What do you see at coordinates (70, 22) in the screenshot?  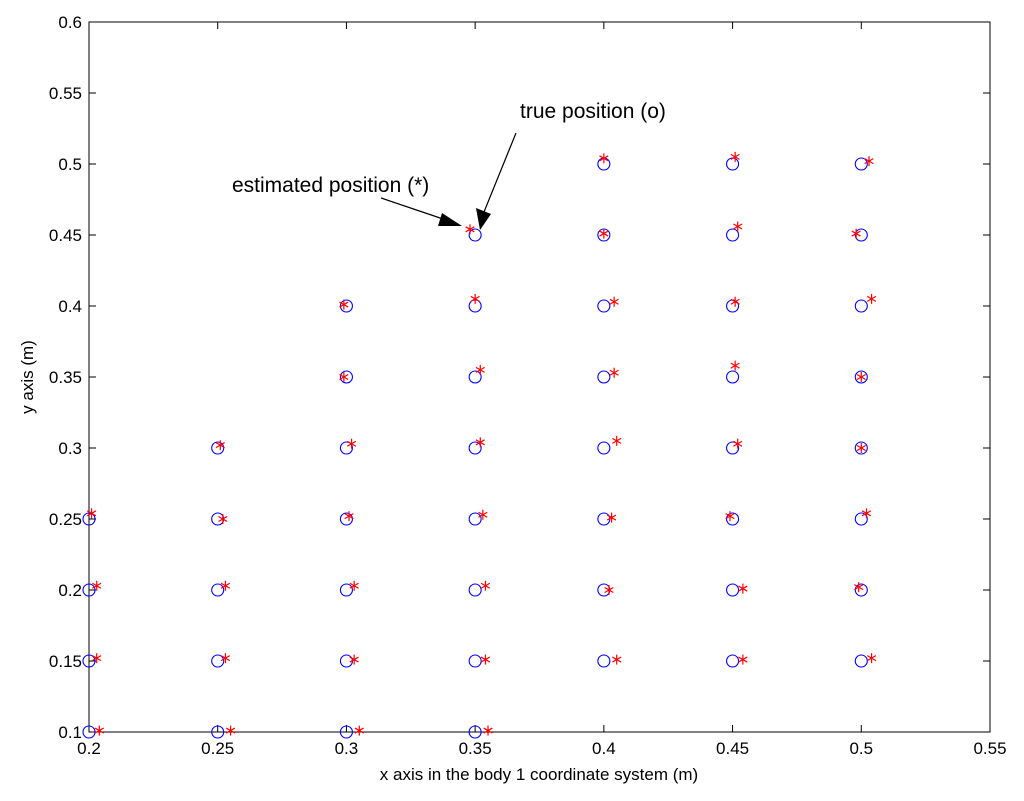 I see `y-tick-label: 0.6` at bounding box center [70, 22].